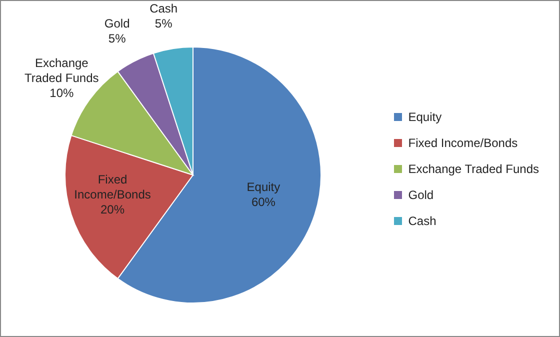 The image size is (560, 337). Describe the element at coordinates (425, 117) in the screenshot. I see `legend-label: Equity` at that location.